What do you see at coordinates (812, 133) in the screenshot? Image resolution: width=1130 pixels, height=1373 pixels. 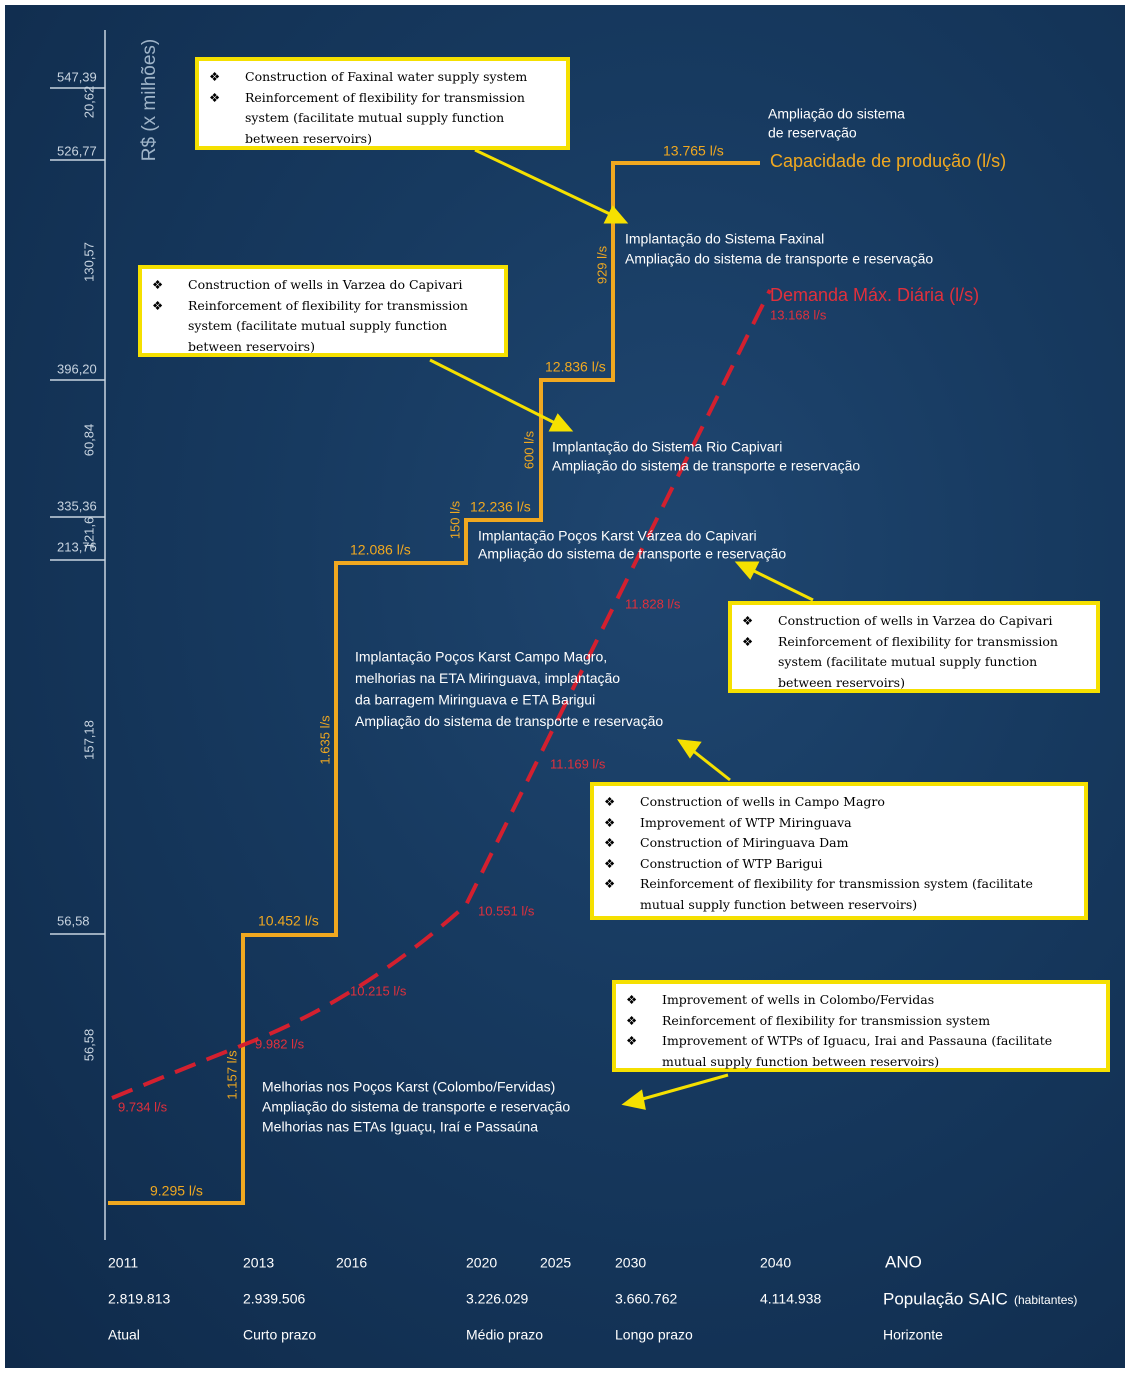 I see `capacity-note: de reservação` at bounding box center [812, 133].